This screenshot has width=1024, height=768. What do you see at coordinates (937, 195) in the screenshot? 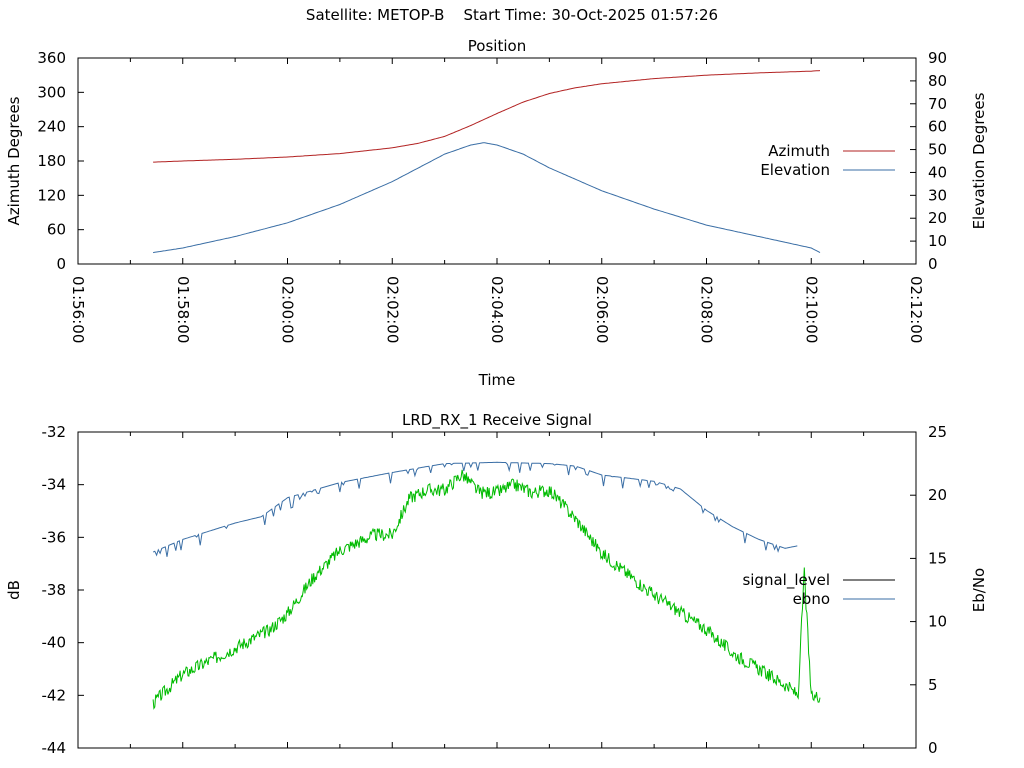
I see `position-y2-tick-label: 30` at bounding box center [937, 195].